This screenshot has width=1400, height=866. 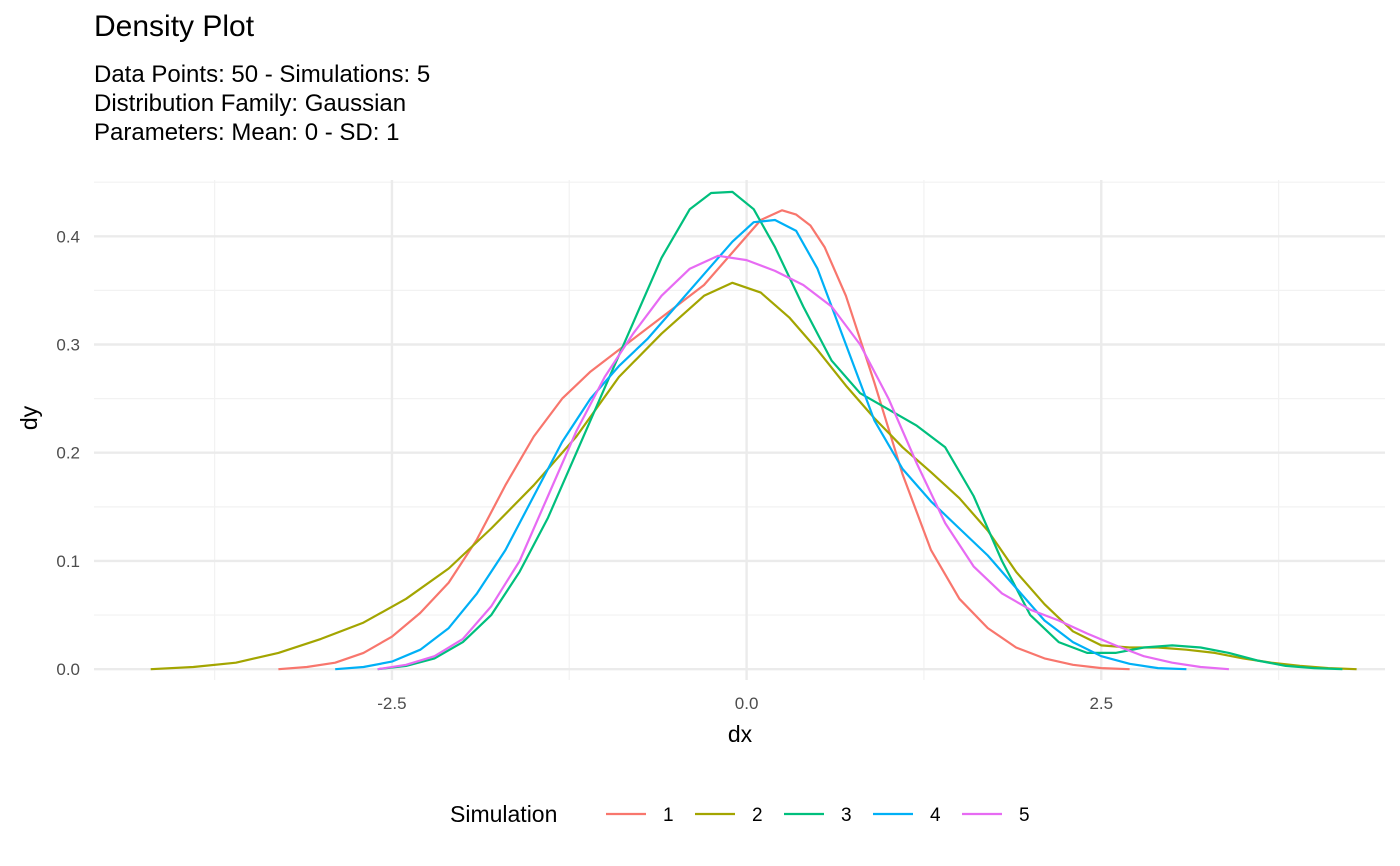 What do you see at coordinates (846, 815) in the screenshot?
I see `legend-label-3: 3` at bounding box center [846, 815].